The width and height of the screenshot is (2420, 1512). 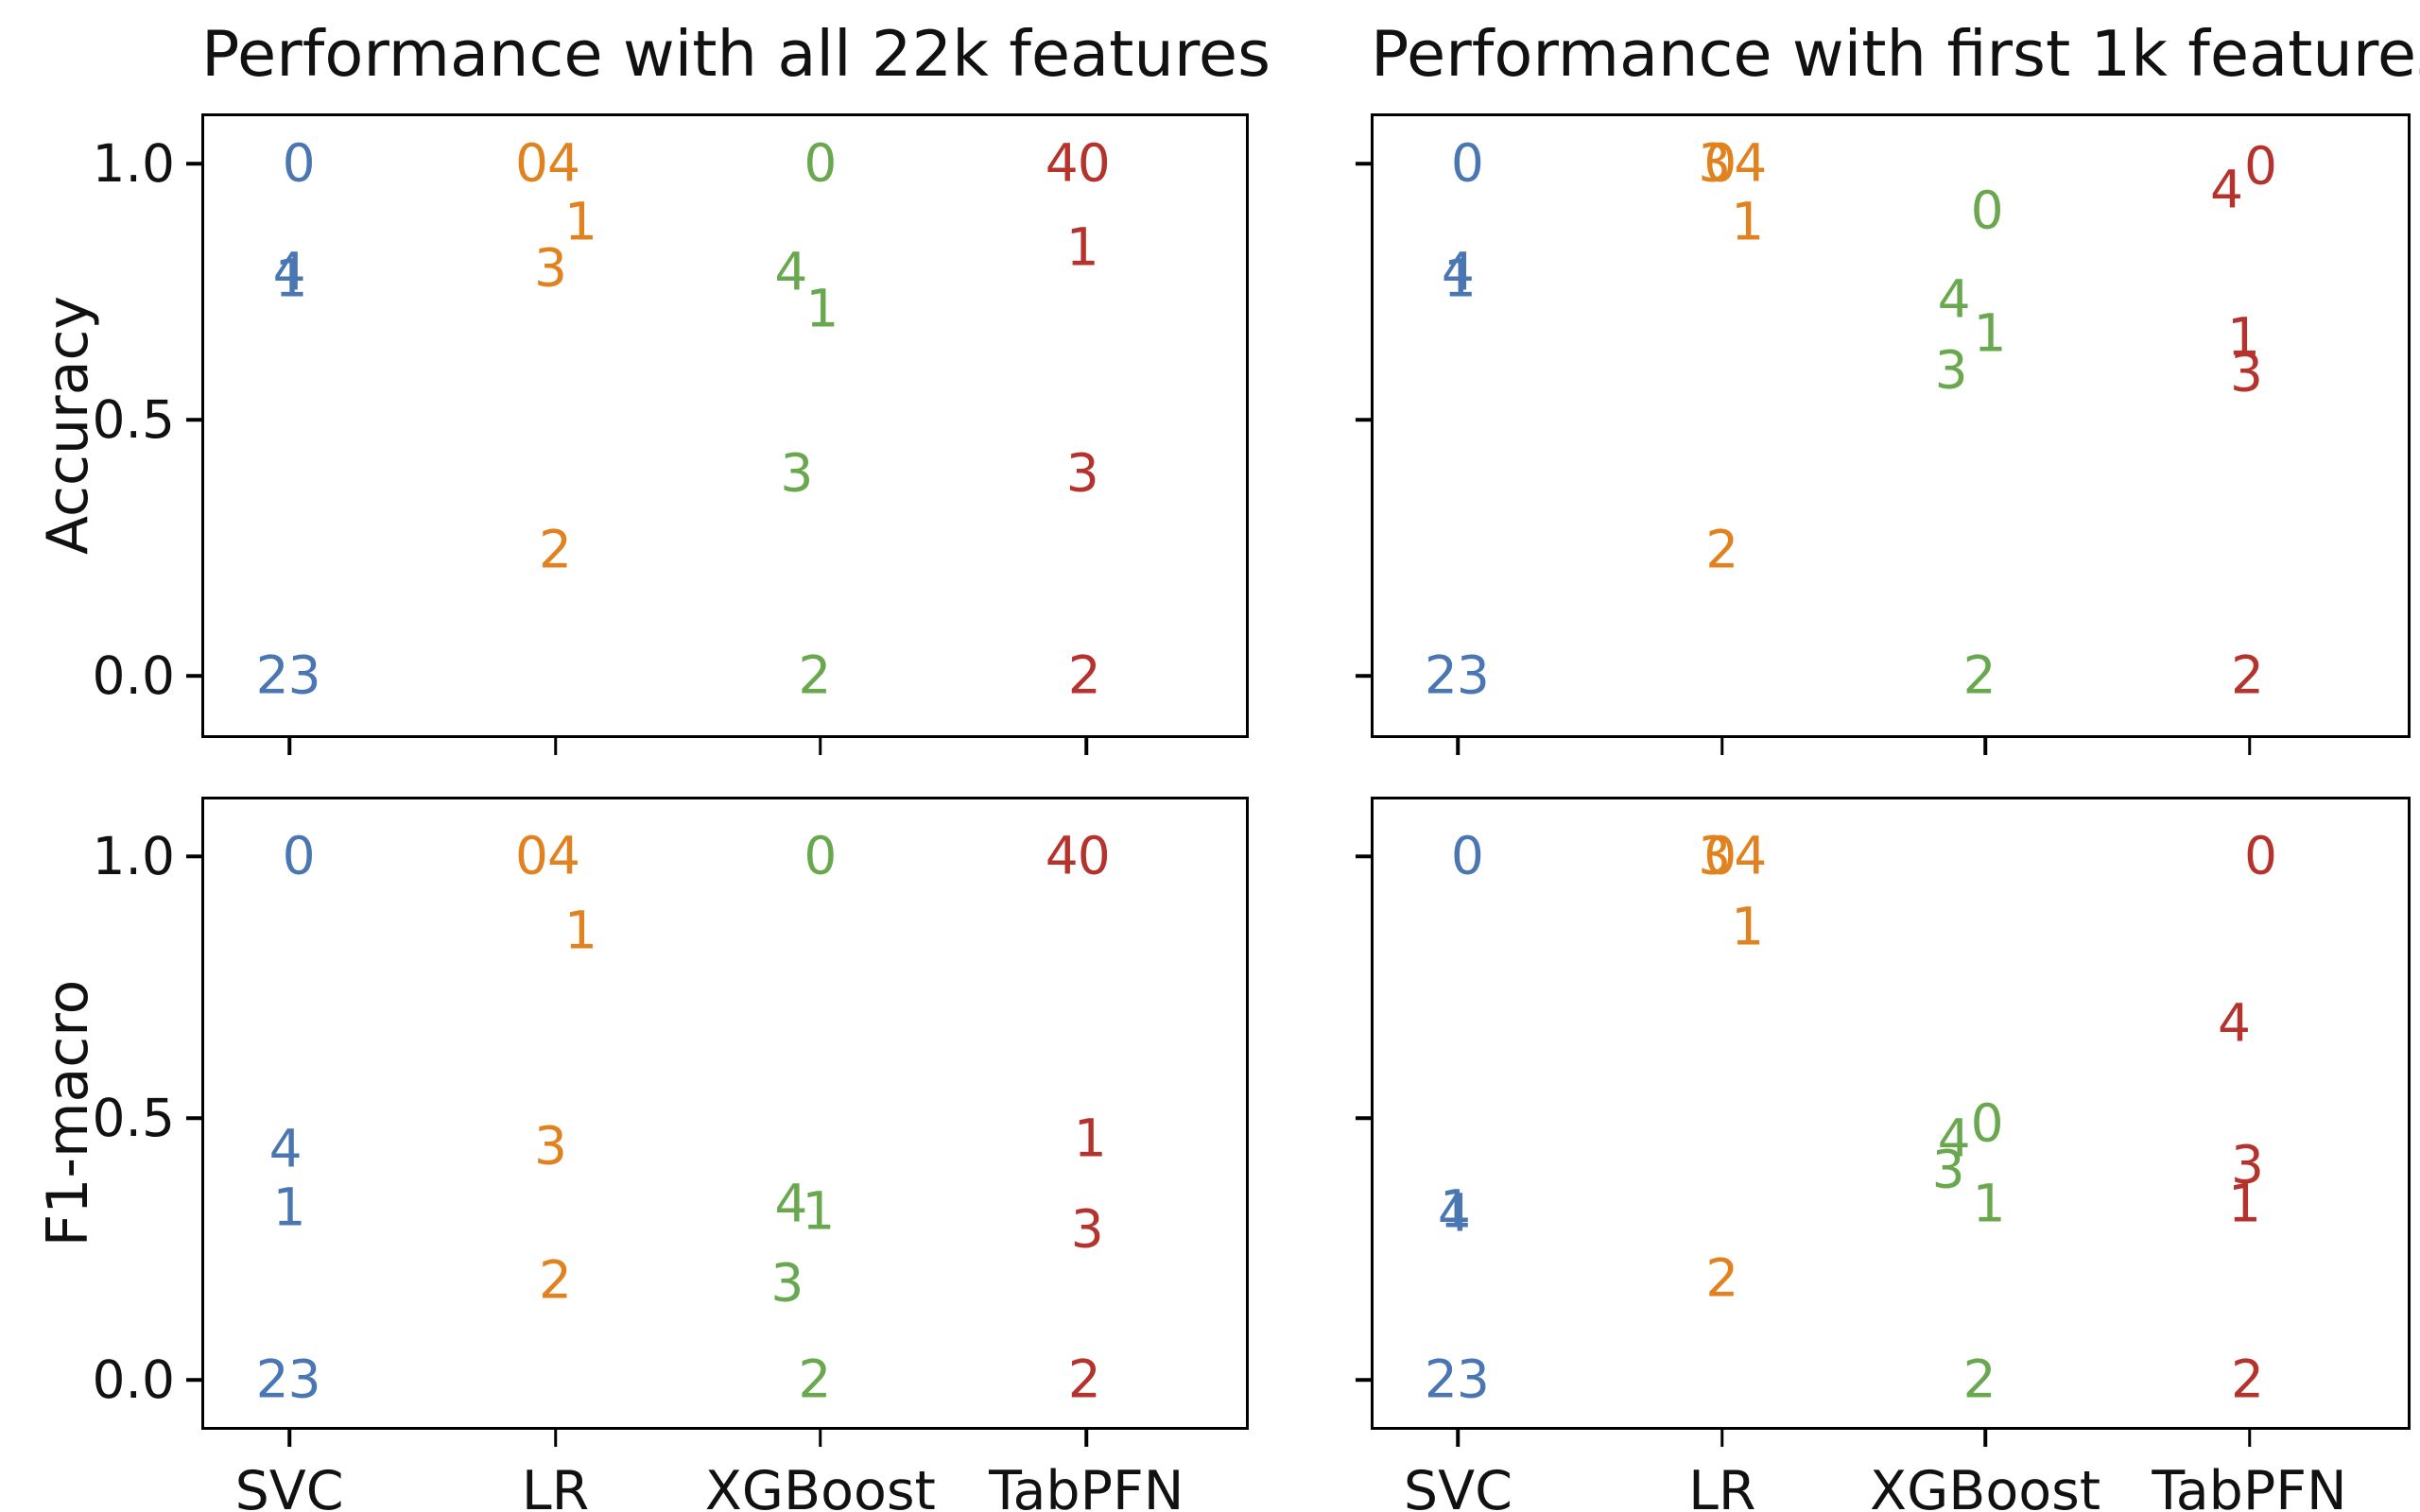 I want to click on x-tick-label-svc: SVC, so click(x=289, y=1486).